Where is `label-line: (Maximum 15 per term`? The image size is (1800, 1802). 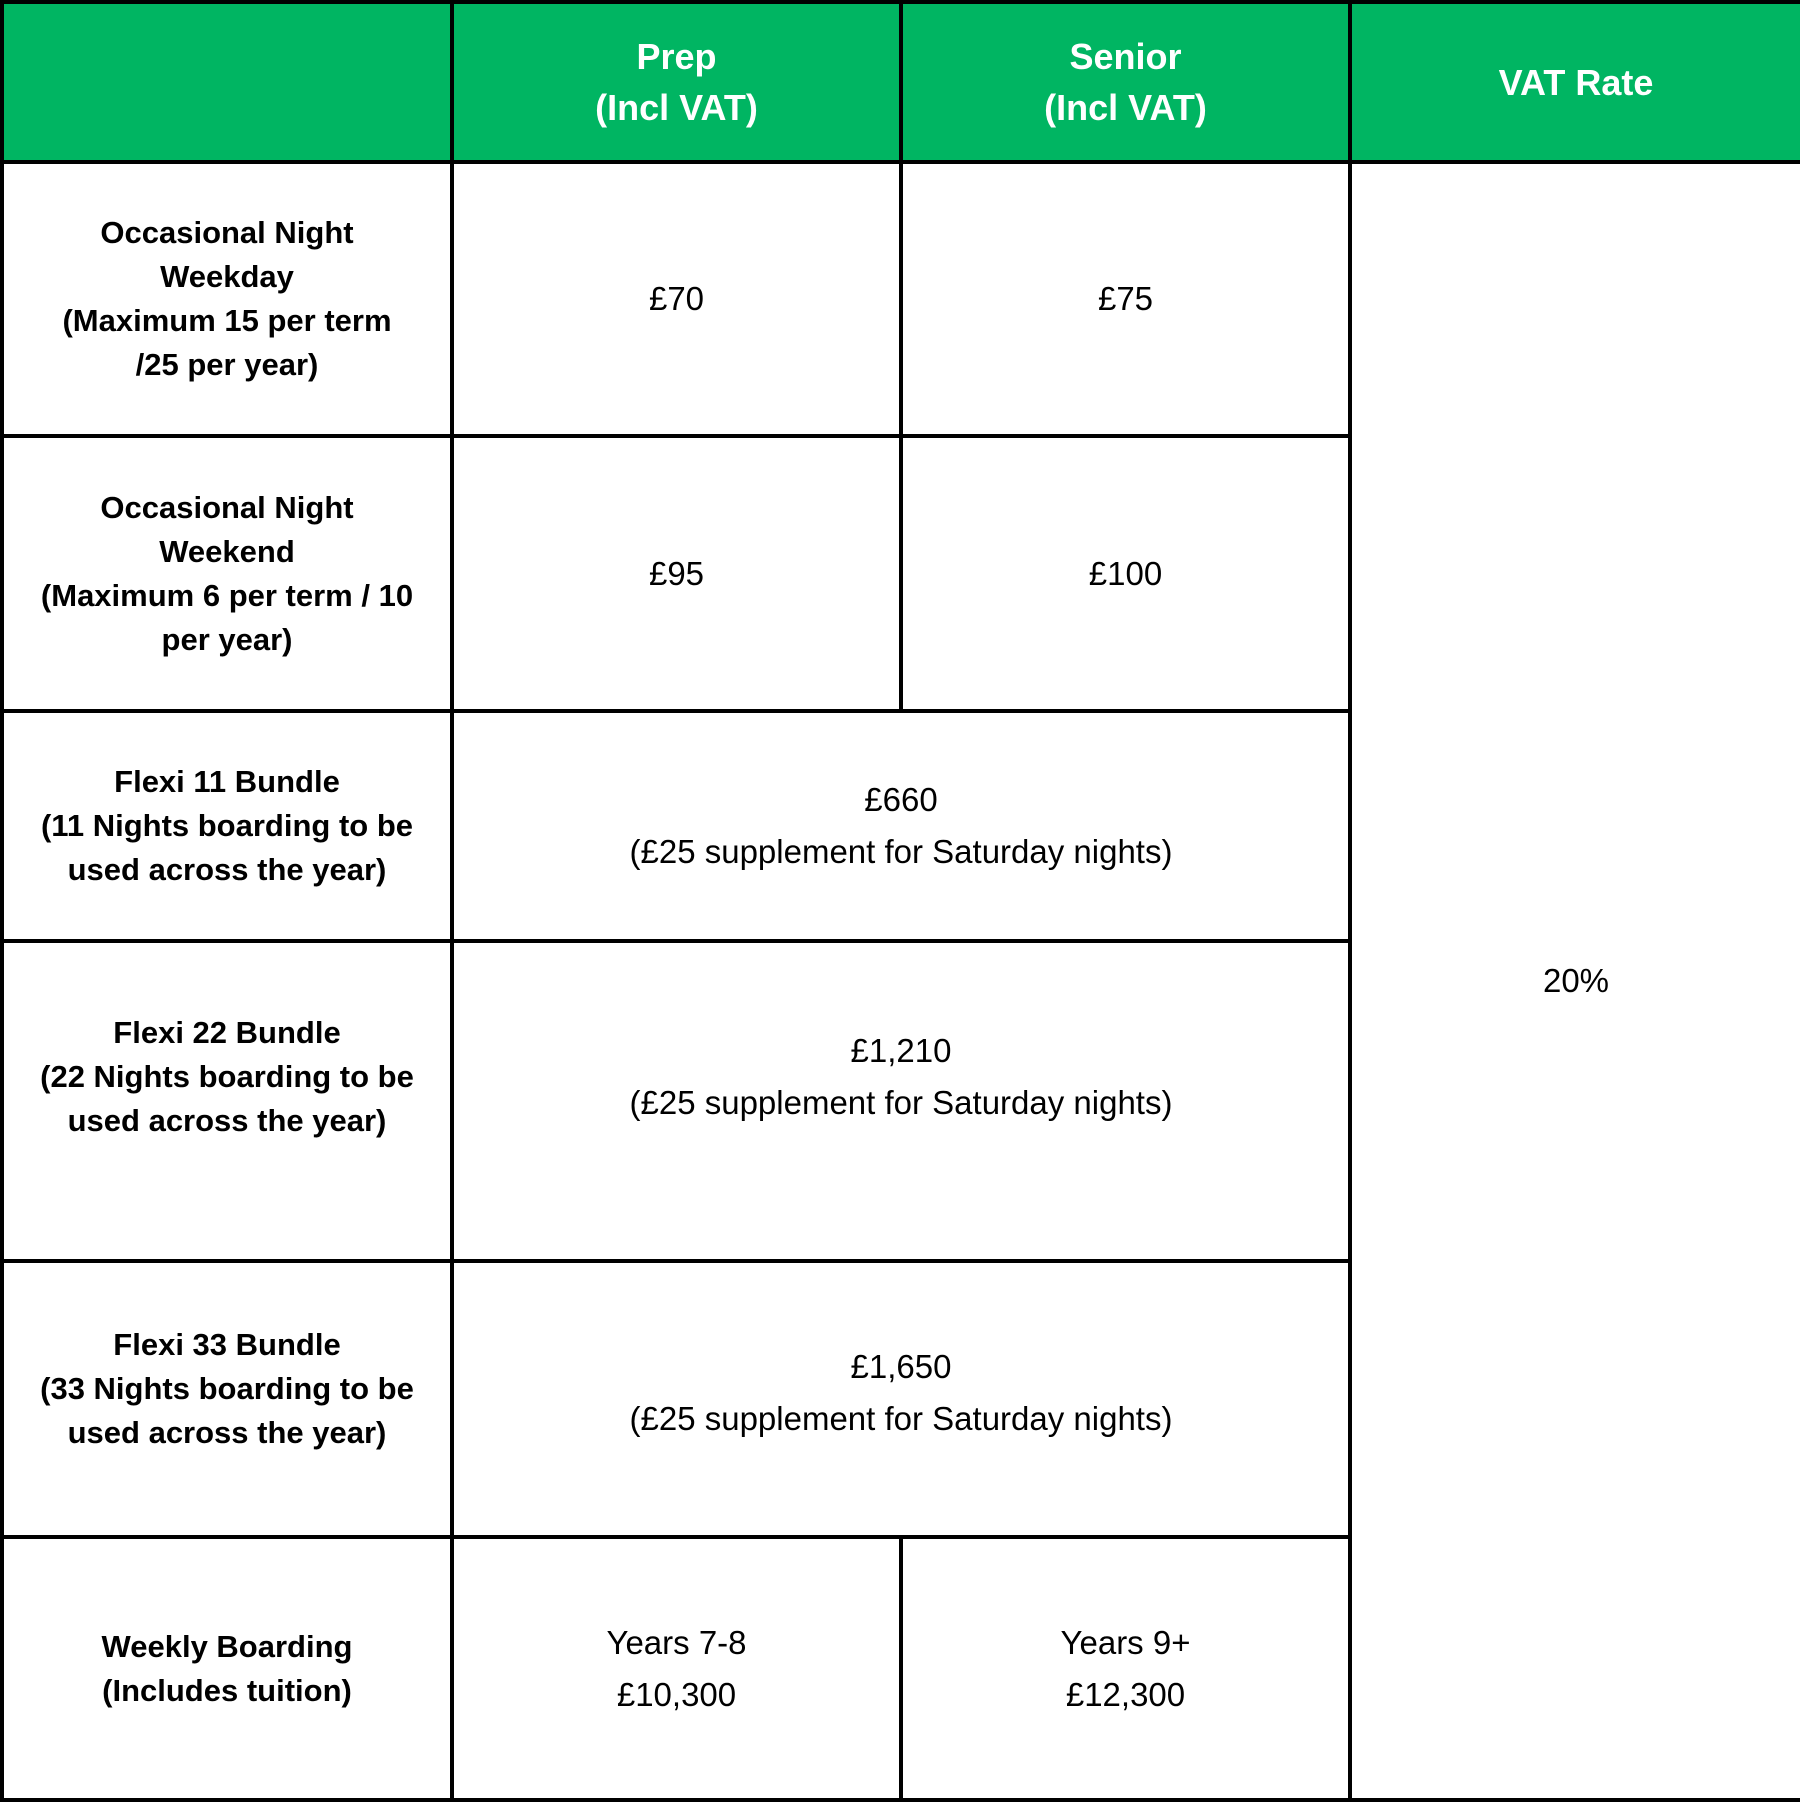
label-line: (Maximum 15 per term is located at coordinates (227, 320).